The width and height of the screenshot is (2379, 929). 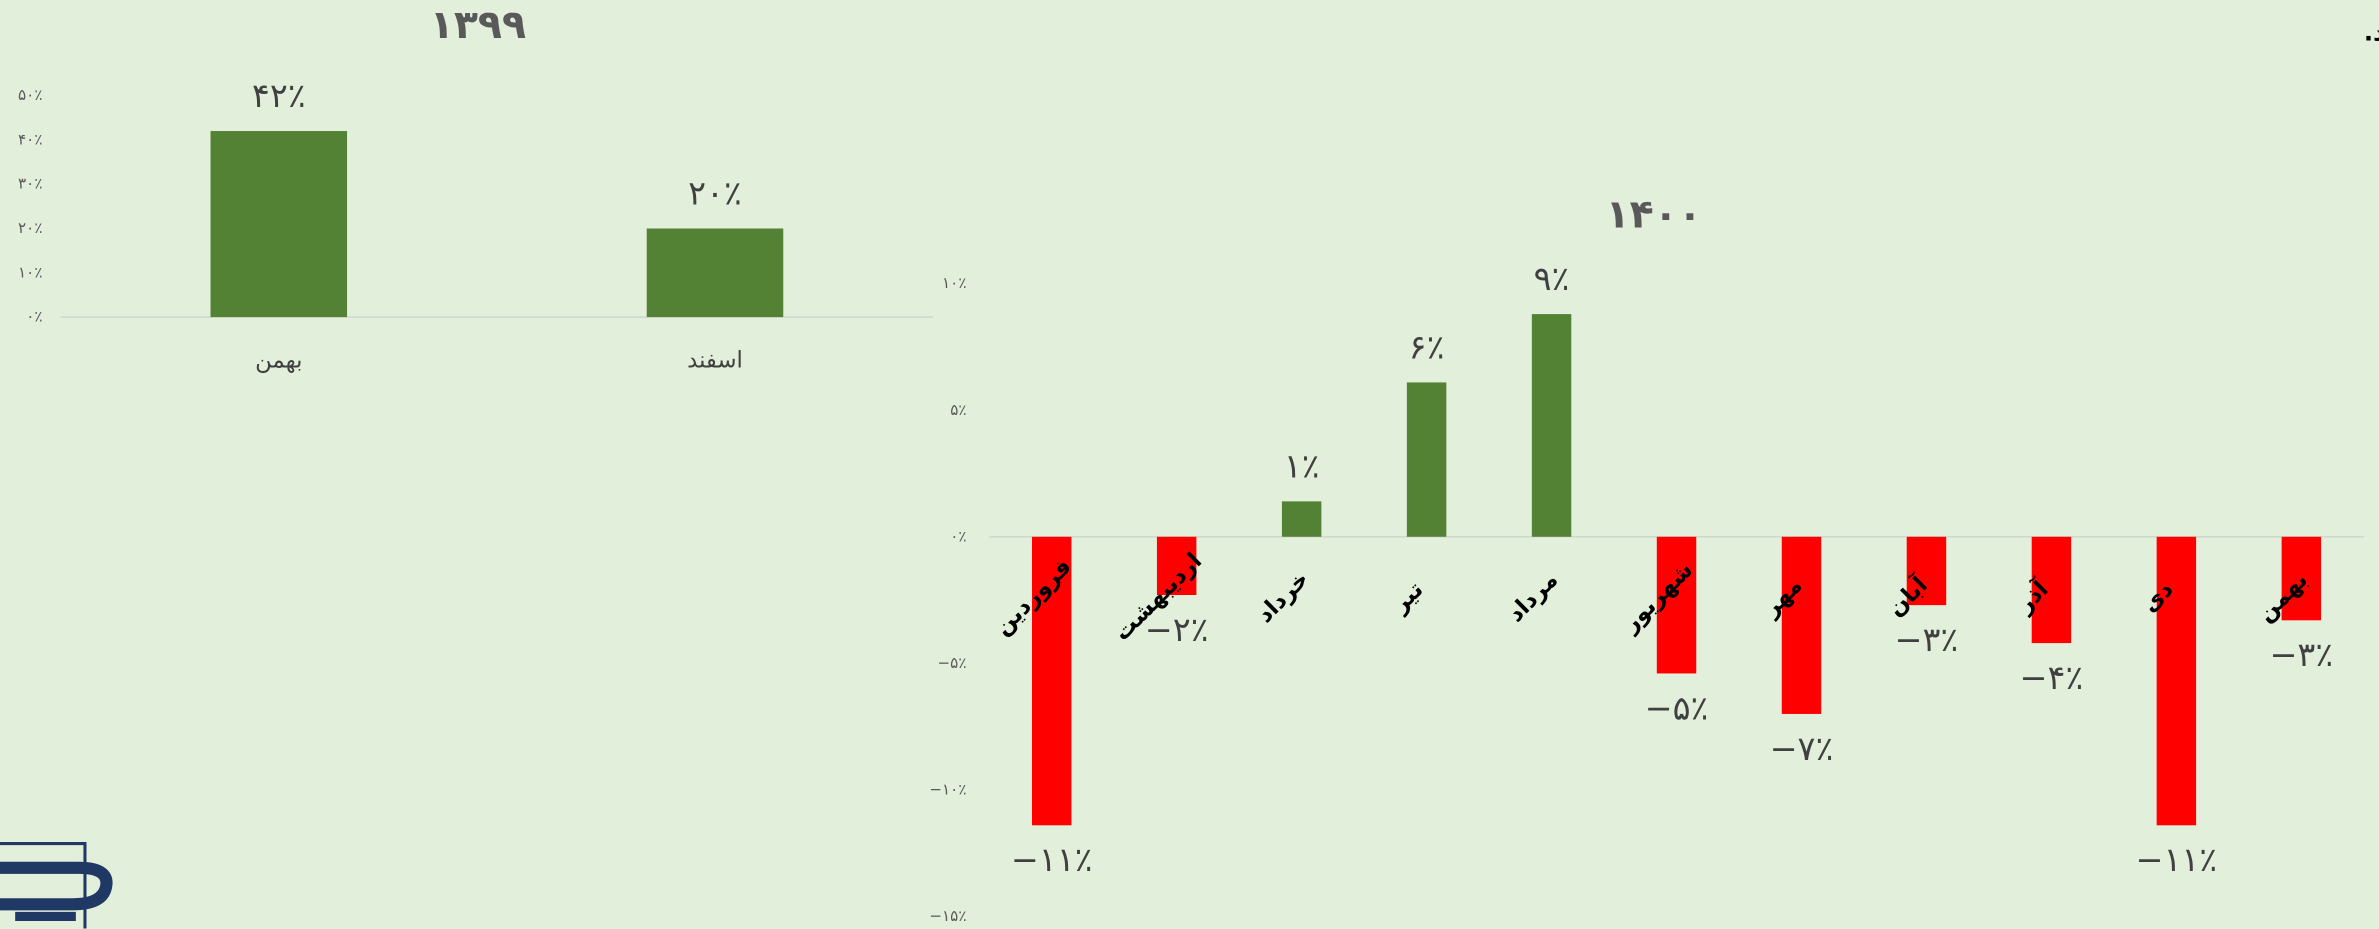 I want to click on y-tick-label: −۵٪, so click(x=951, y=663).